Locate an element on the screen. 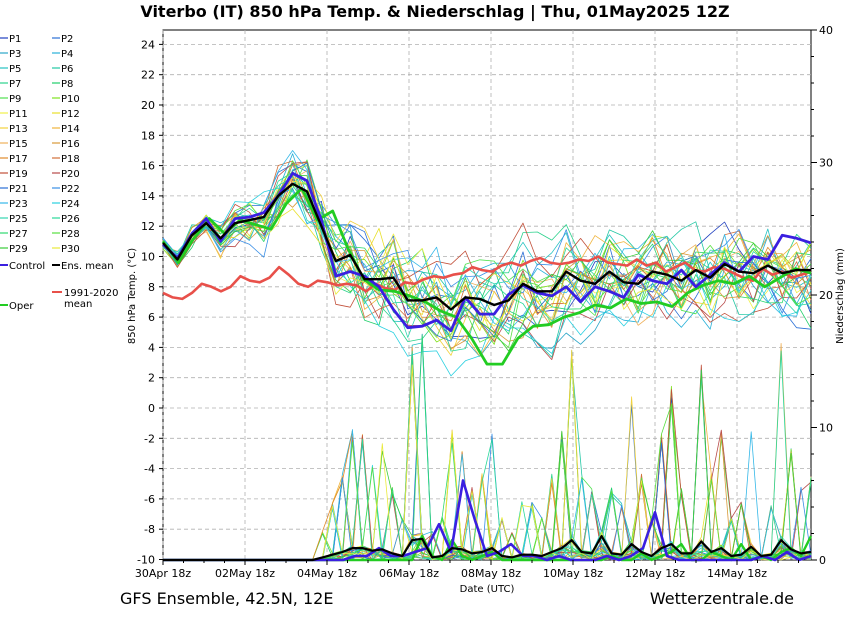 The height and width of the screenshot is (620, 850). legend-label: P27 is located at coordinates (18, 234).